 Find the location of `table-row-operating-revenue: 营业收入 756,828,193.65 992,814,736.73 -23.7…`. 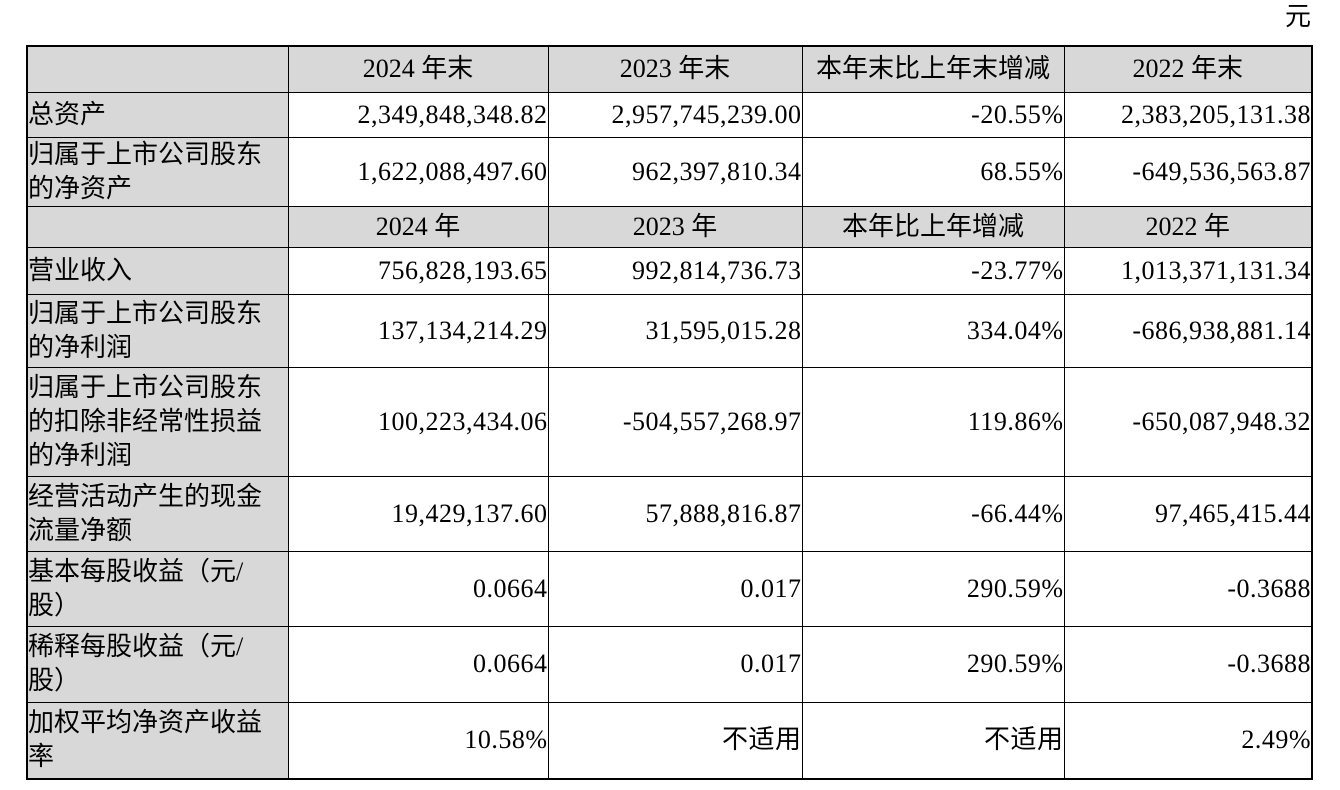

table-row-operating-revenue: 营业收入 756,828,193.65 992,814,736.73 -23.7… is located at coordinates (669, 270).